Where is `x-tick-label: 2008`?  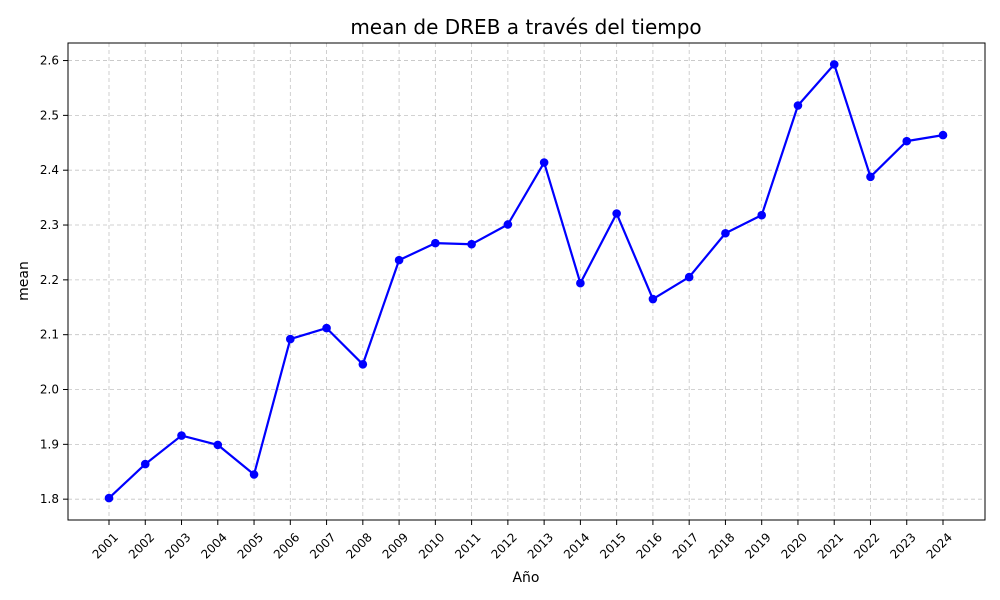 x-tick-label: 2008 is located at coordinates (358, 545).